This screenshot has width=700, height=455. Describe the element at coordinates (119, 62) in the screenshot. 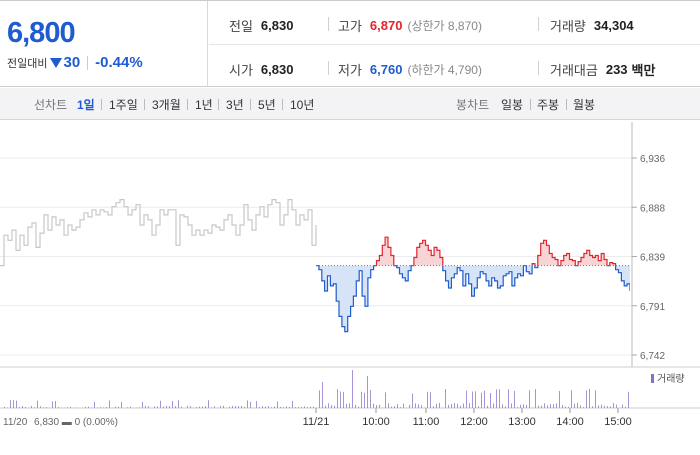

I see `change-rate: -0.44%` at that location.